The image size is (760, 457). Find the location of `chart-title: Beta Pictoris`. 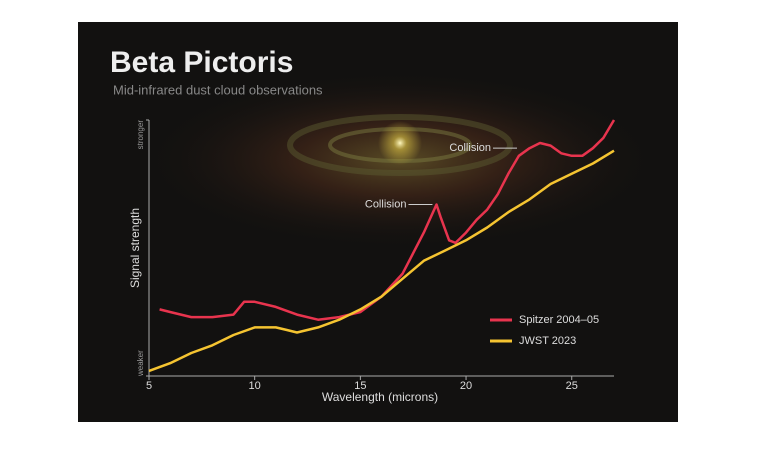

chart-title: Beta Pictoris is located at coordinates (201, 62).